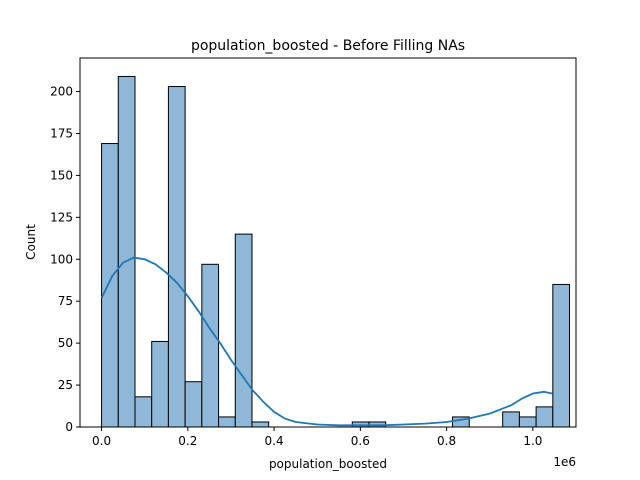 Image resolution: width=640 pixels, height=480 pixels. What do you see at coordinates (61, 133) in the screenshot?
I see `y-tick-label: 175` at bounding box center [61, 133].